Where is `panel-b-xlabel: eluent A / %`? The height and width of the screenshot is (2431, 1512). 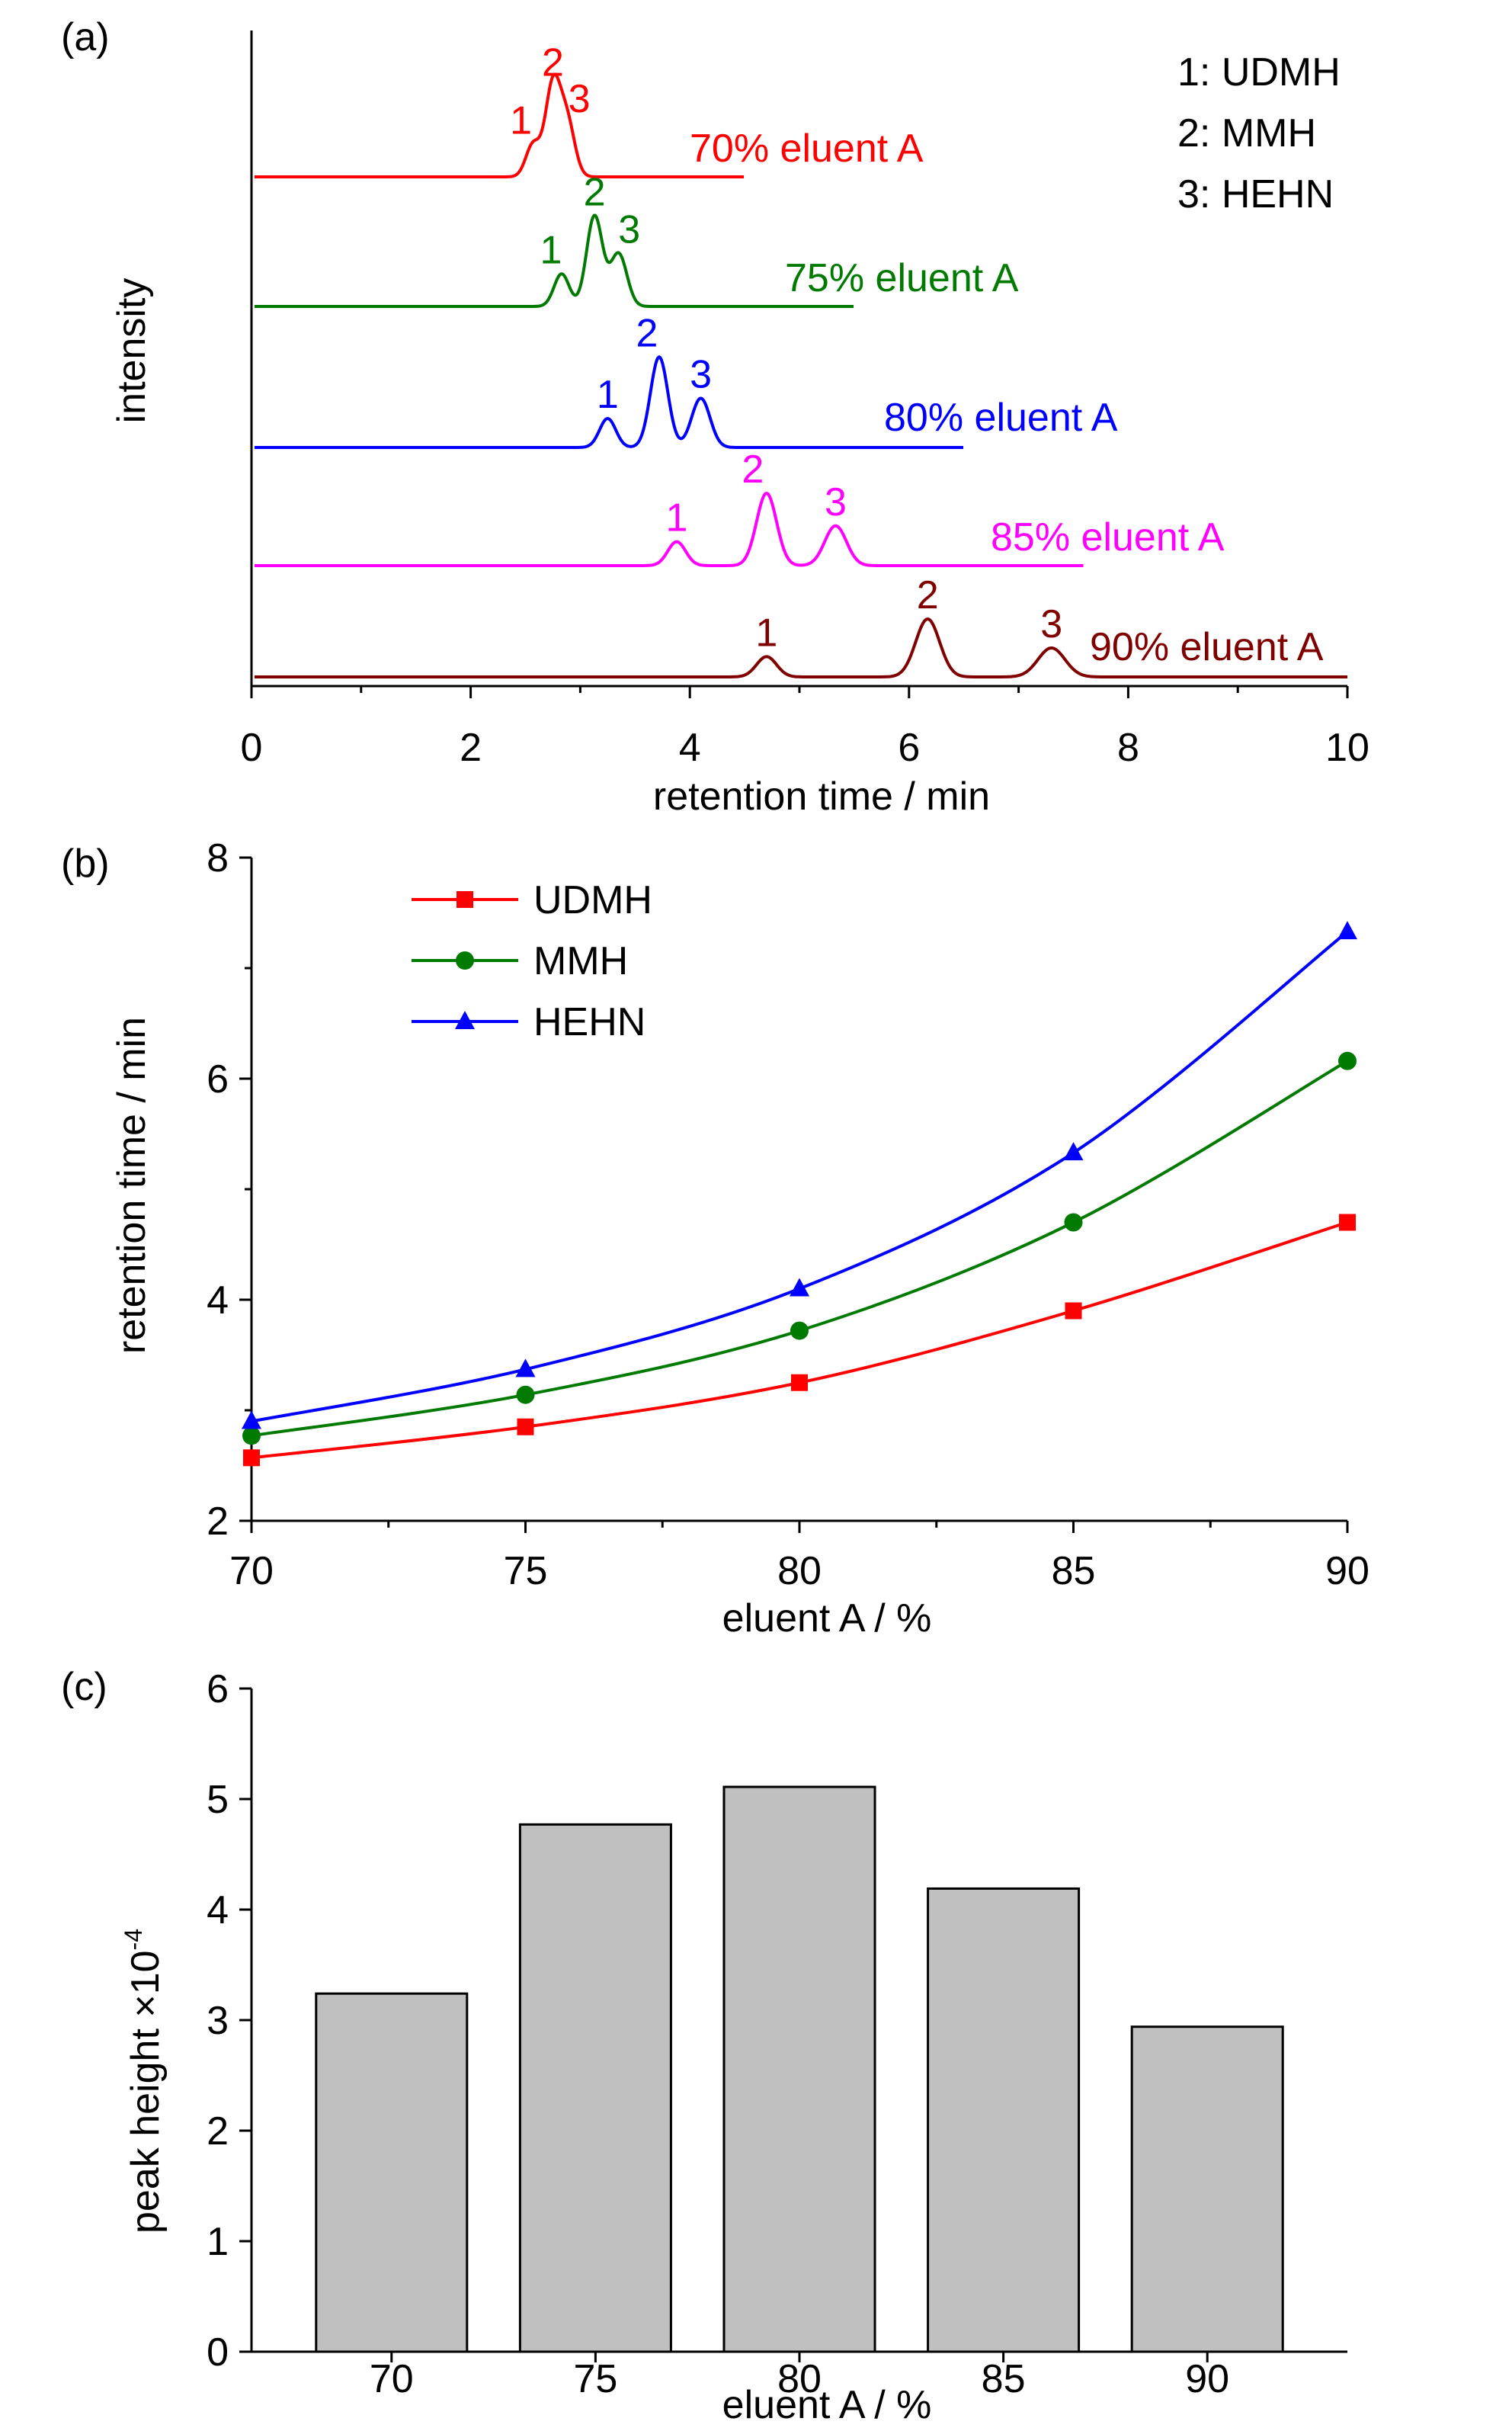 panel-b-xlabel: eluent A / % is located at coordinates (827, 1618).